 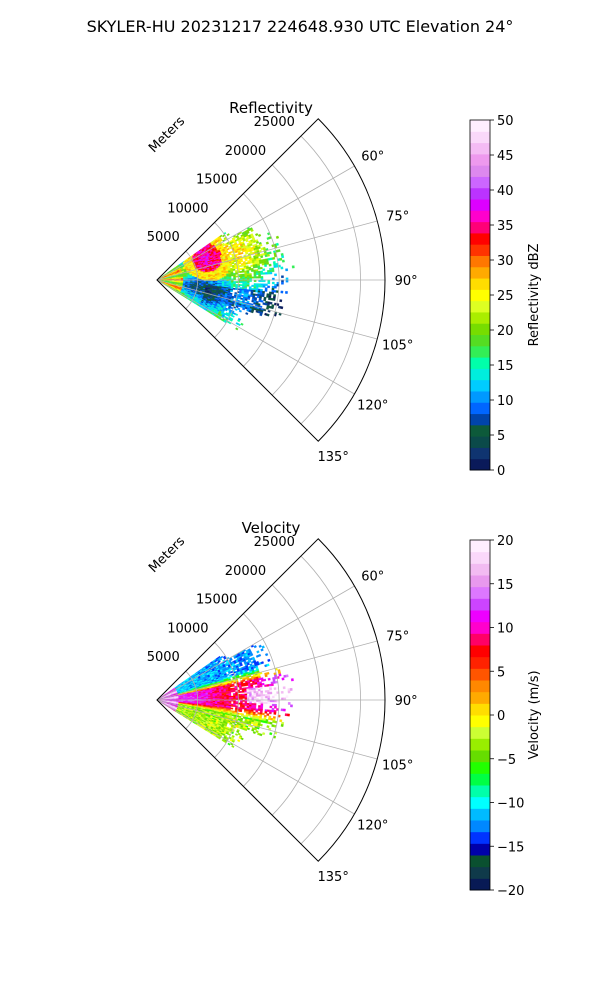 What do you see at coordinates (163, 237) in the screenshot?
I see `radial-tick-label: 5000` at bounding box center [163, 237].